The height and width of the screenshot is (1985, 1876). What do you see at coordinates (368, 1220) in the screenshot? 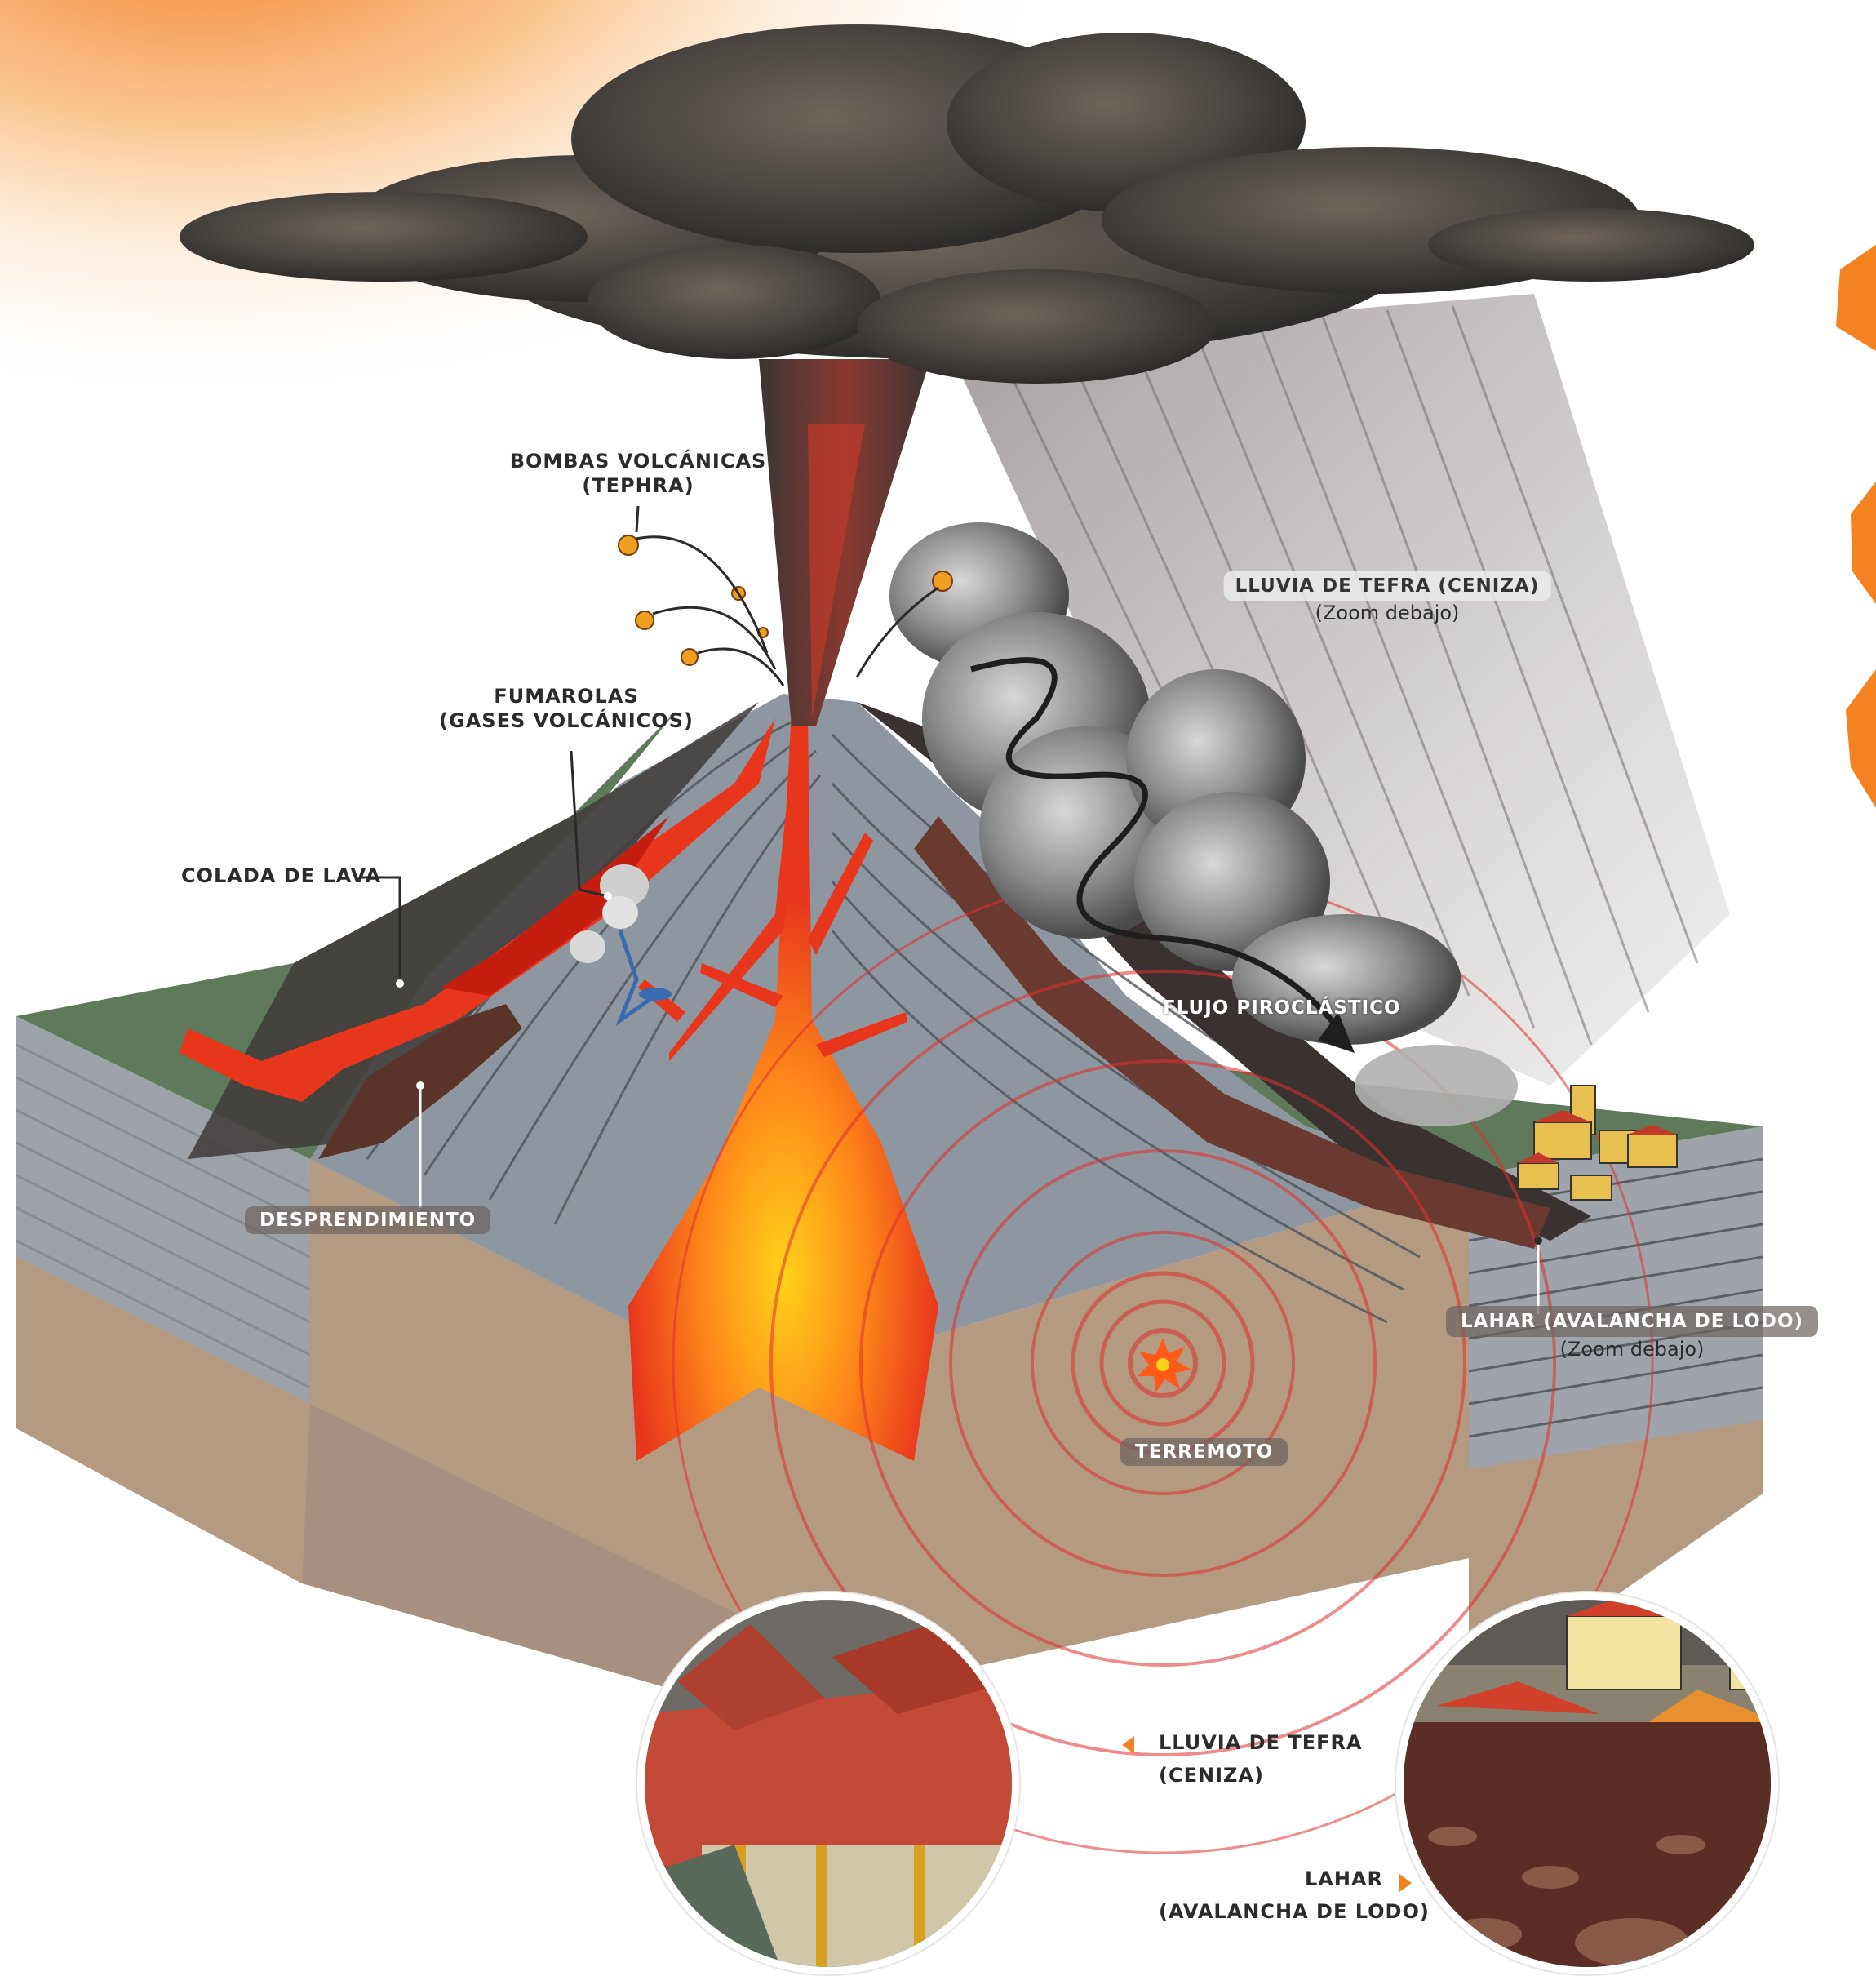
I see `desprendimiento-label: DESPRENDIMIENTO` at bounding box center [368, 1220].